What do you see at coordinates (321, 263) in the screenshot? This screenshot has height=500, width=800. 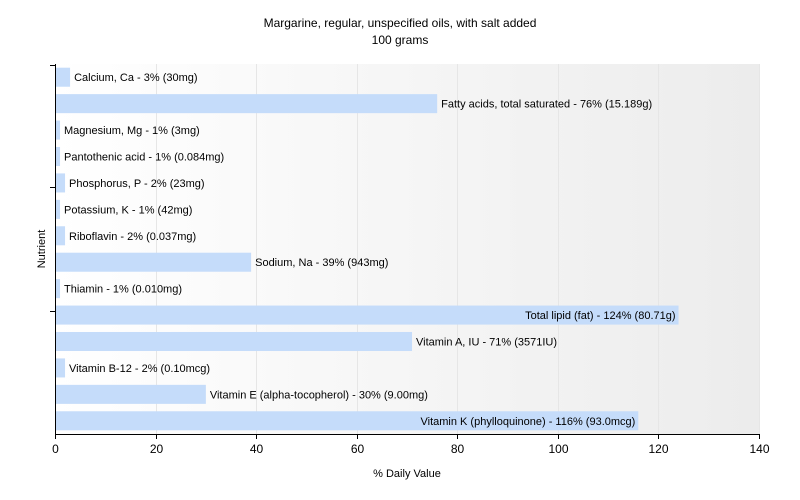 I see `bar-label-7: Sodium, Na - 39% (943mg)` at bounding box center [321, 263].